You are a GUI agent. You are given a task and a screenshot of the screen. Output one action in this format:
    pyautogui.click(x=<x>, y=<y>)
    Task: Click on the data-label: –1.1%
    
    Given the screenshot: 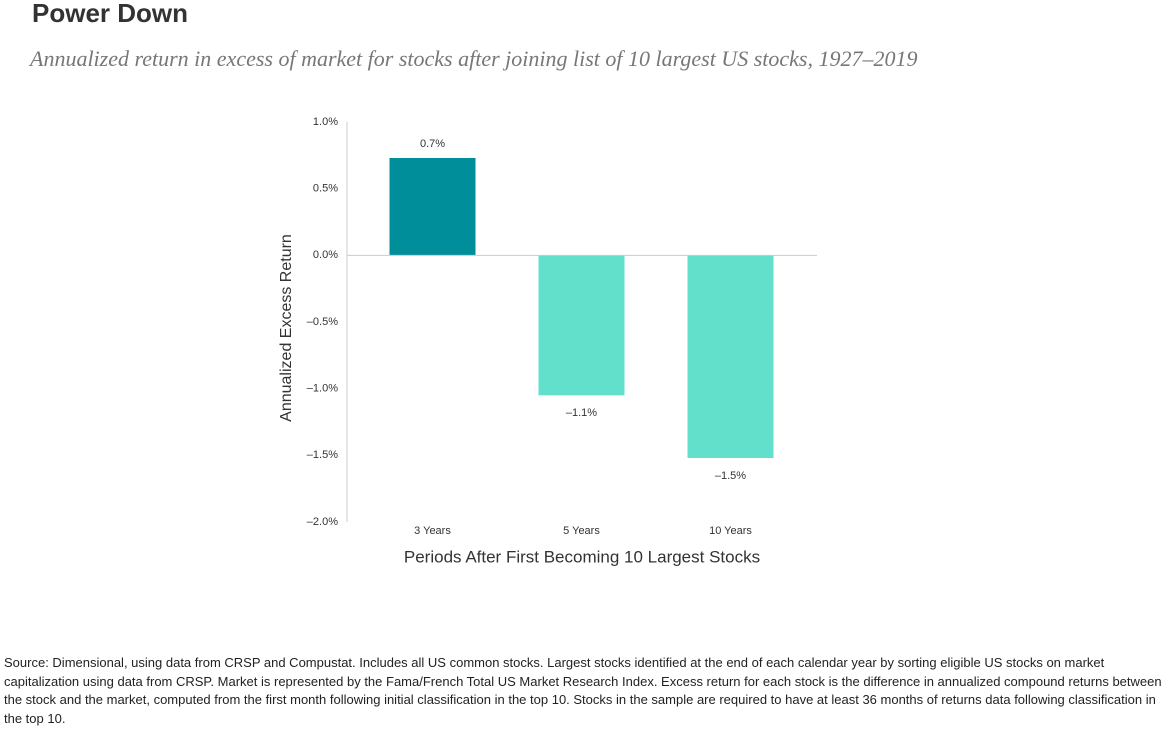 What is the action you would take?
    pyautogui.click(x=581, y=413)
    